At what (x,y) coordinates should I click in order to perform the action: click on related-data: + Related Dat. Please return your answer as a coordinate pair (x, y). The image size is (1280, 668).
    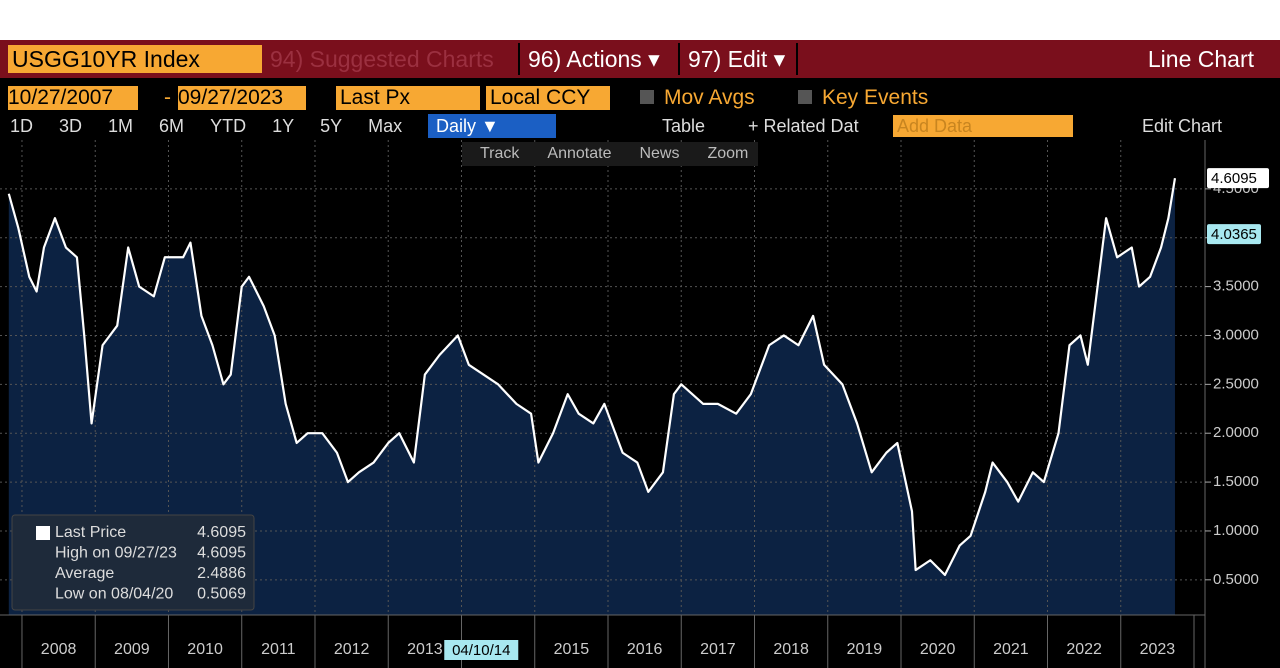
    Looking at the image, I should click on (803, 126).